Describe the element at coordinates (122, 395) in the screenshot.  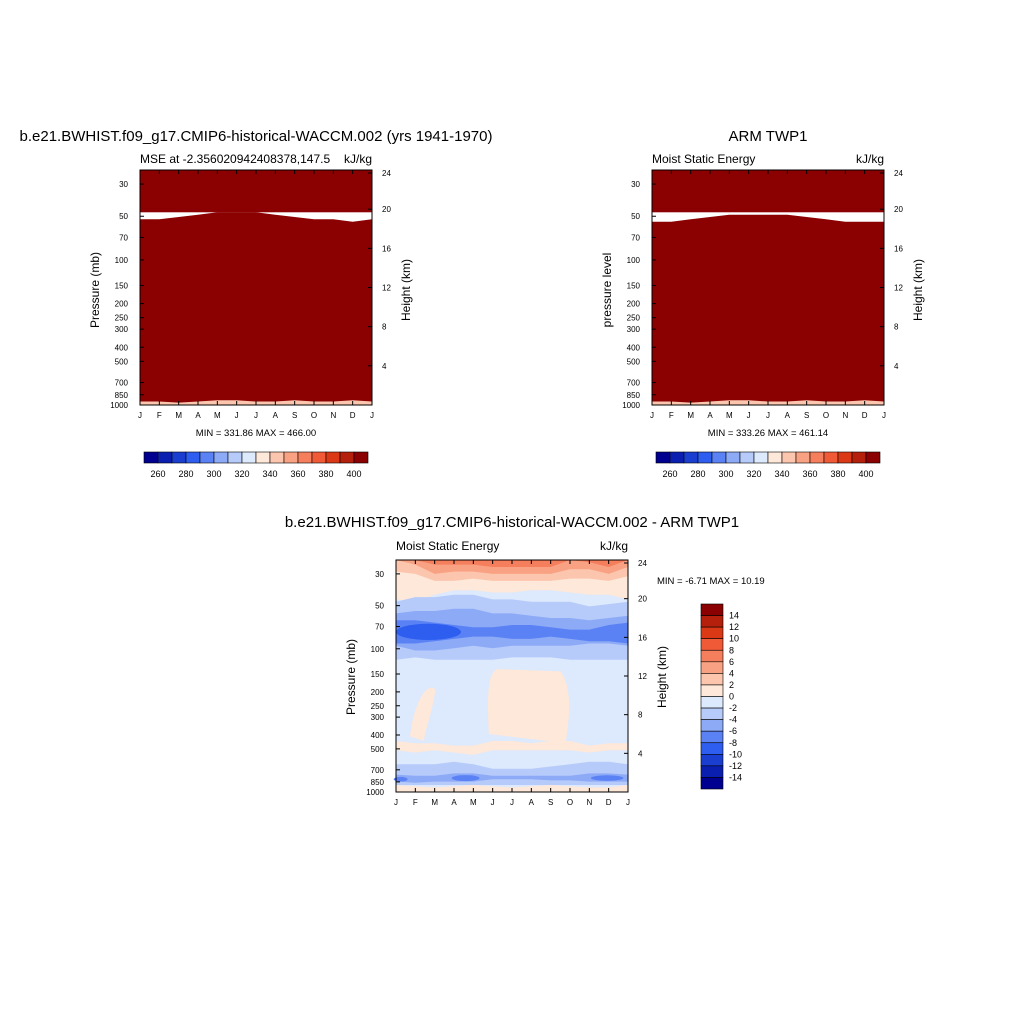
I see `model-ytick-label: 850` at that location.